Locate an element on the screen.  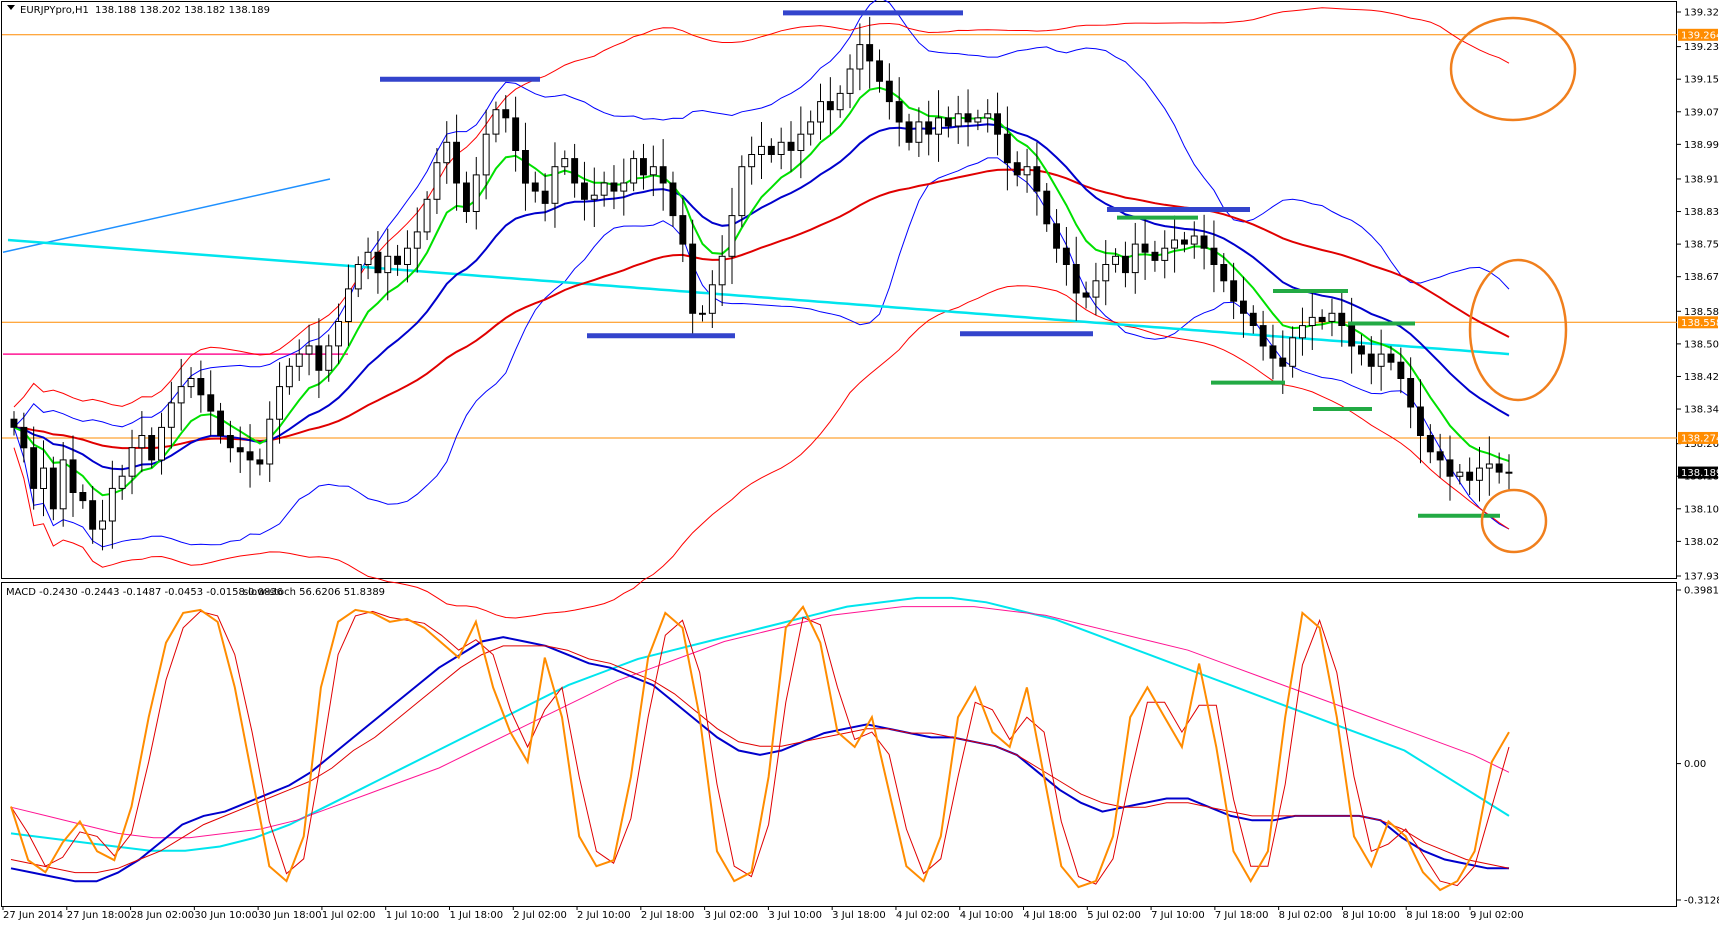
price-tick-label: 138.830 is located at coordinates (1701, 212).